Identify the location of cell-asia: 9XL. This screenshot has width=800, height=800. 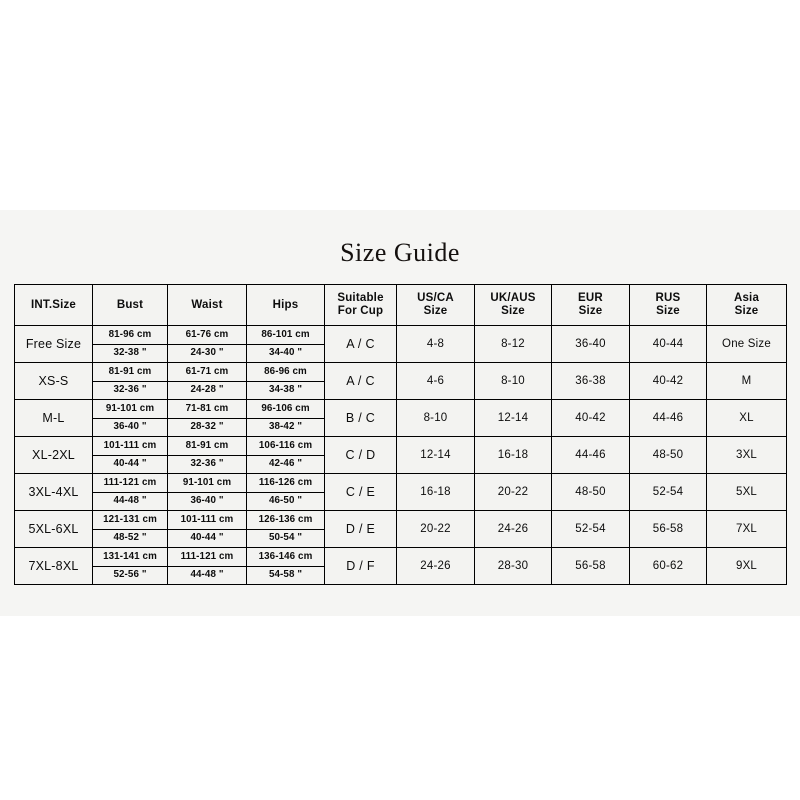
(746, 566).